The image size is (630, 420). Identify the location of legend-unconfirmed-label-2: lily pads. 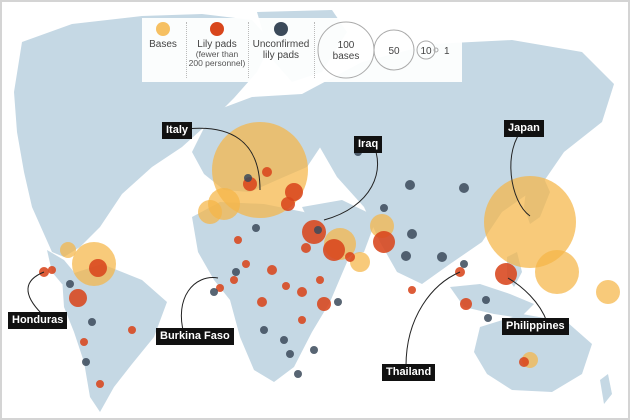
(281, 55).